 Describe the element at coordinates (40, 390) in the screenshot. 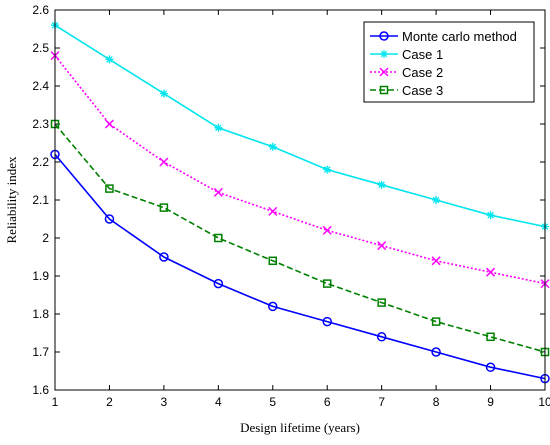

I see `y-tick-label: 1.6` at that location.